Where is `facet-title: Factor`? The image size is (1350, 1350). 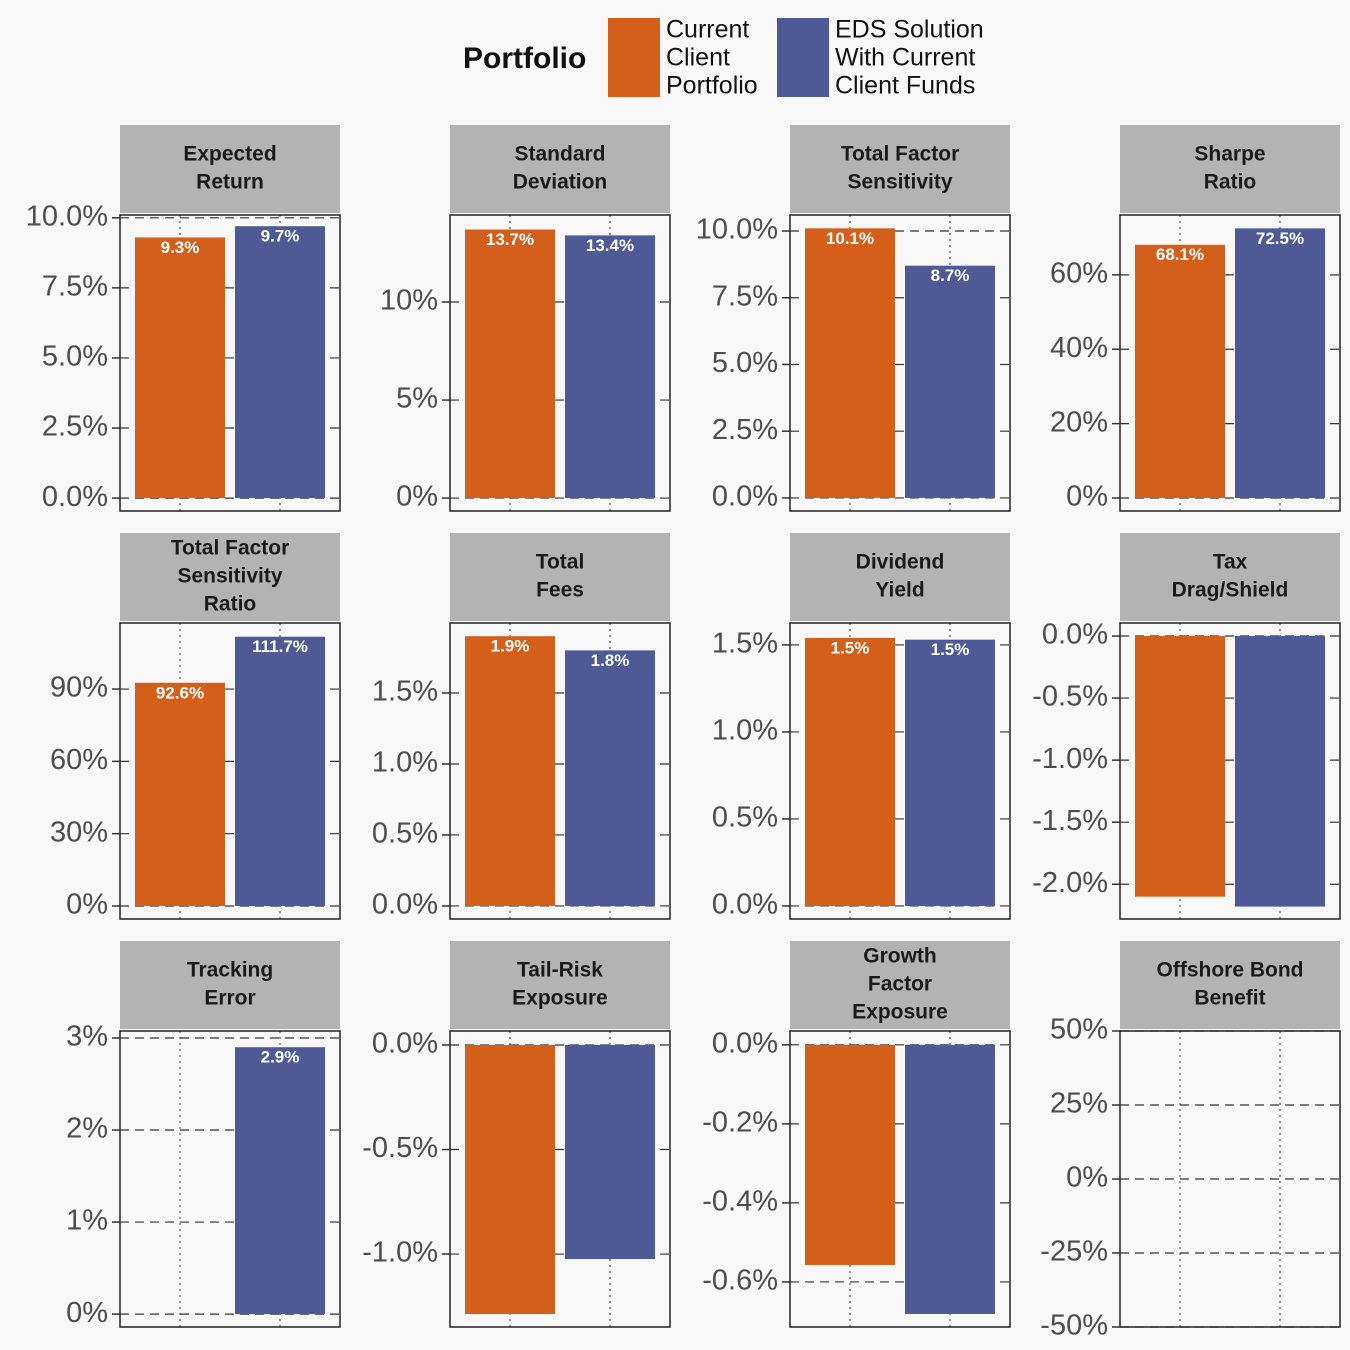
facet-title: Factor is located at coordinates (900, 984).